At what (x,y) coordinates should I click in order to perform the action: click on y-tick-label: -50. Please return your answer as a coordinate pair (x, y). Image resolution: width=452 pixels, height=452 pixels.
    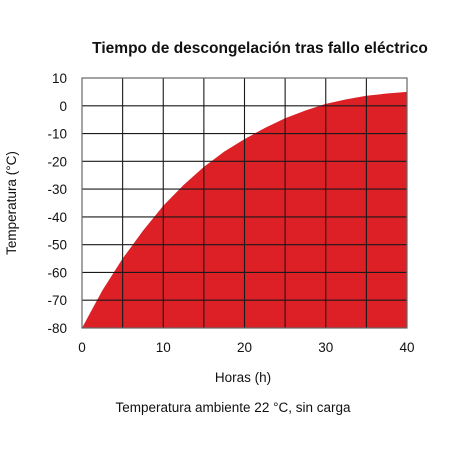
    Looking at the image, I should click on (57, 245).